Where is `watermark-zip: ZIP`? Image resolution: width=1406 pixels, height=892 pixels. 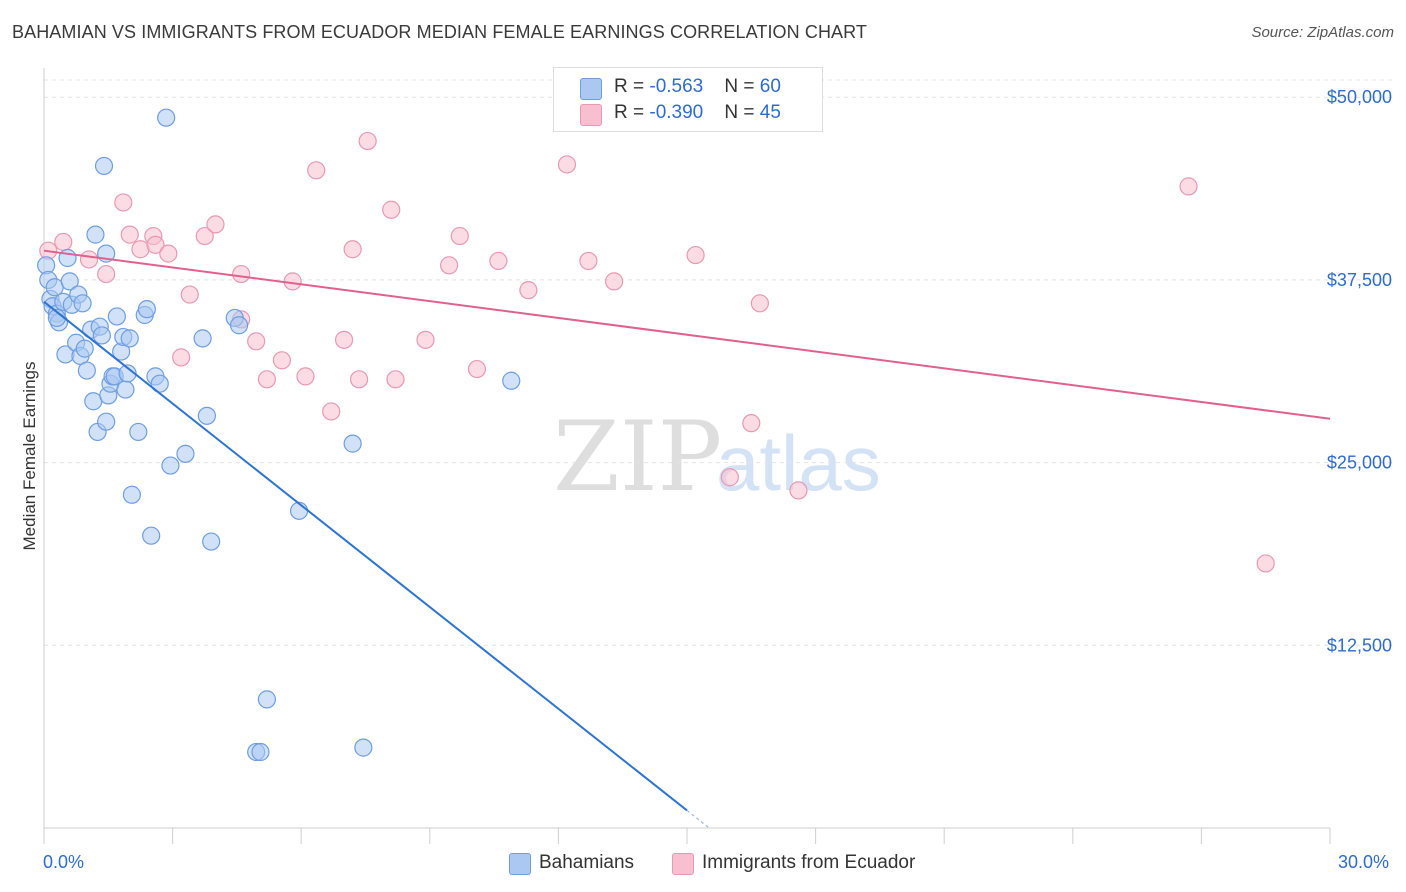
watermark-zip: ZIP is located at coordinates (637, 457).